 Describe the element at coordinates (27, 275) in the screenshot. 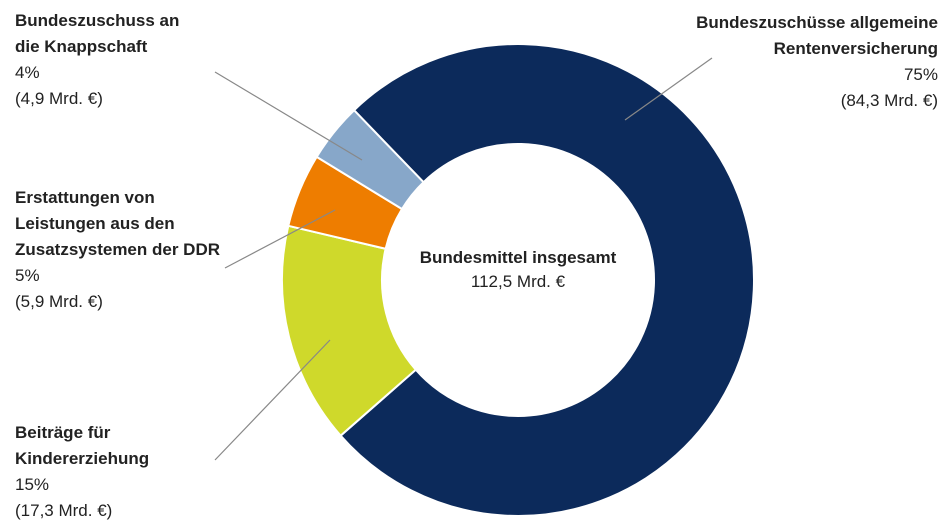

I see `value-label: 5%` at that location.